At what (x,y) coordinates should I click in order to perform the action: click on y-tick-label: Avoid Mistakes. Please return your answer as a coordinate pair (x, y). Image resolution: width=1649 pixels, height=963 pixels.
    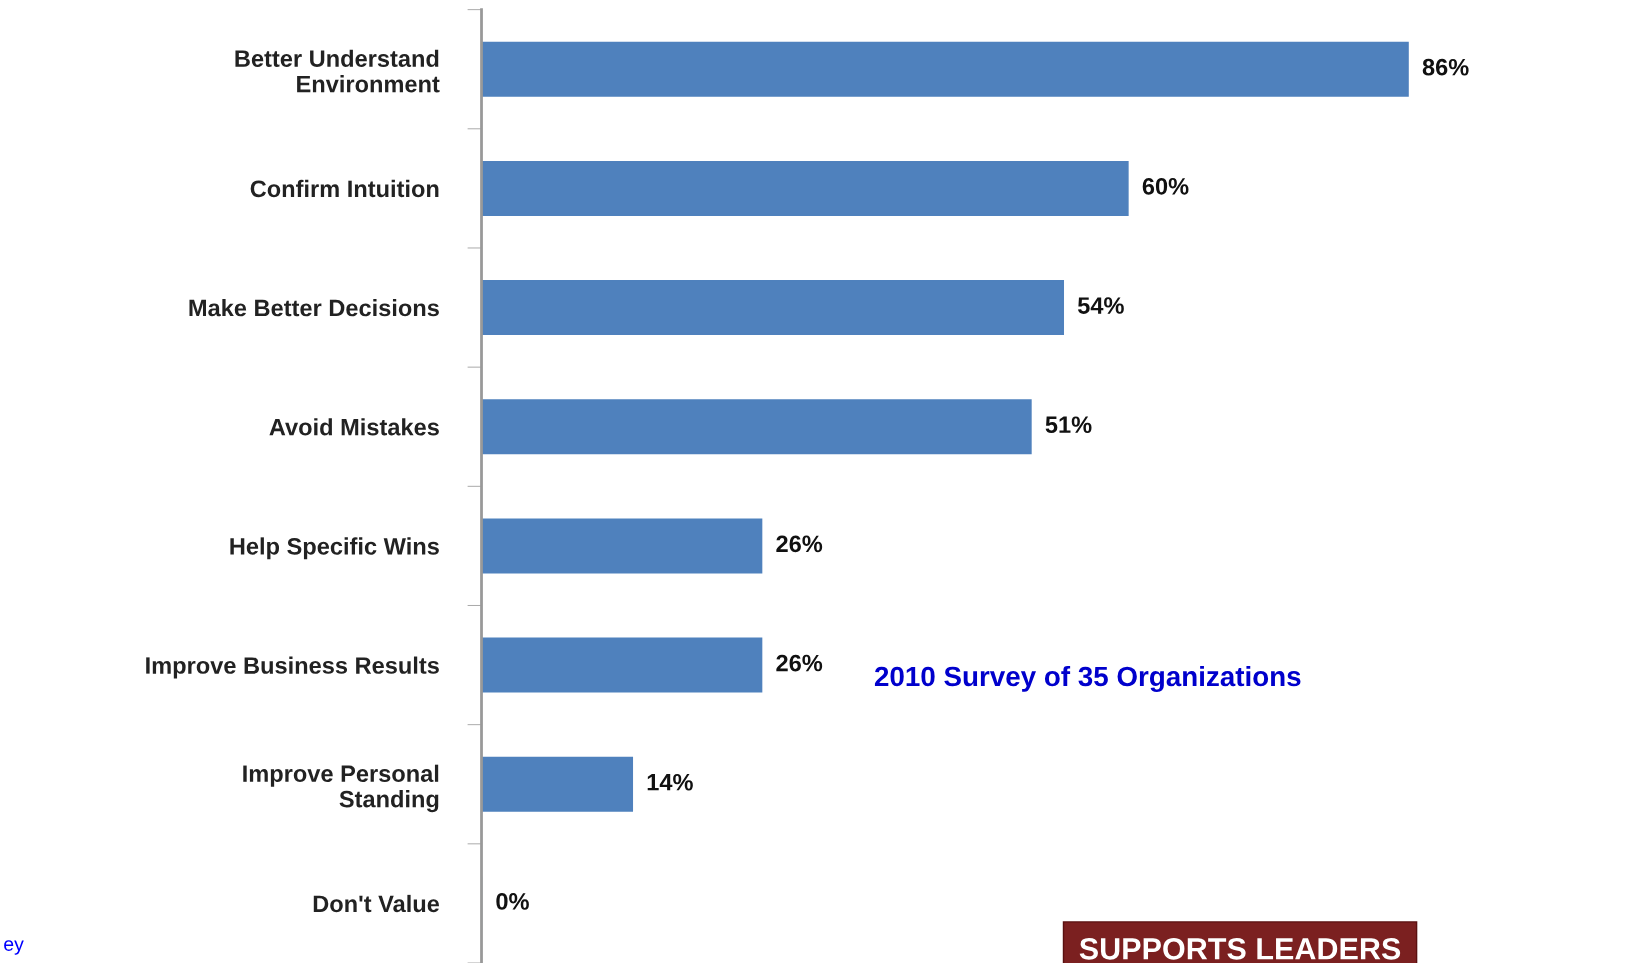
    Looking at the image, I should click on (354, 427).